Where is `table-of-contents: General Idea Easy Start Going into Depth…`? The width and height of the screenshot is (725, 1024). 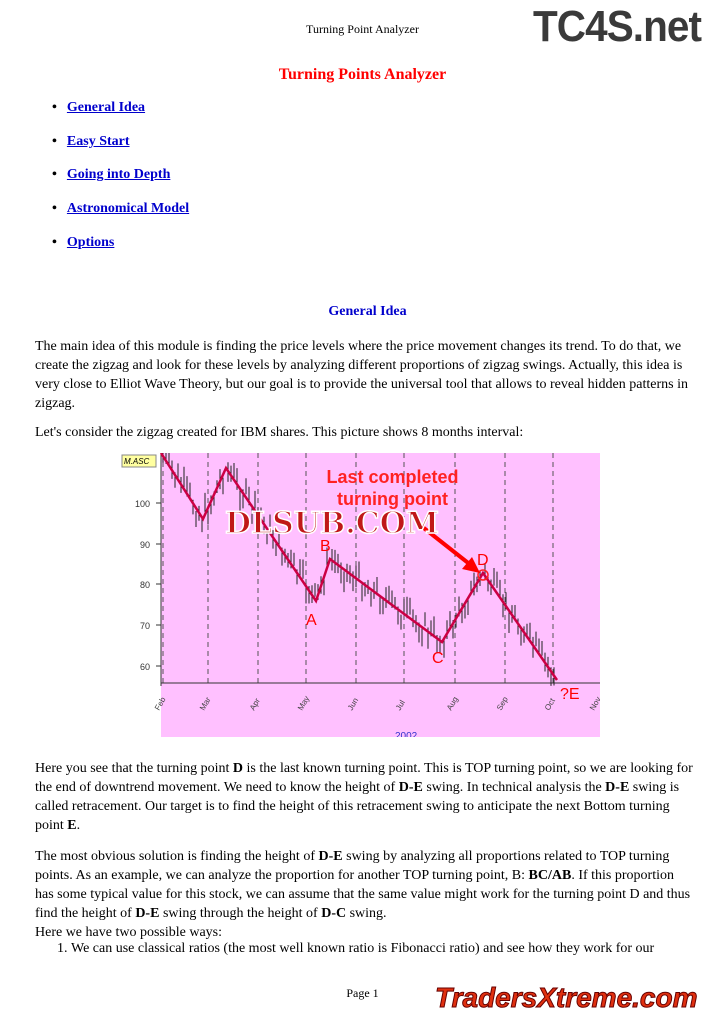 table-of-contents: General Idea Easy Start Going into Depth… is located at coordinates (120, 184).